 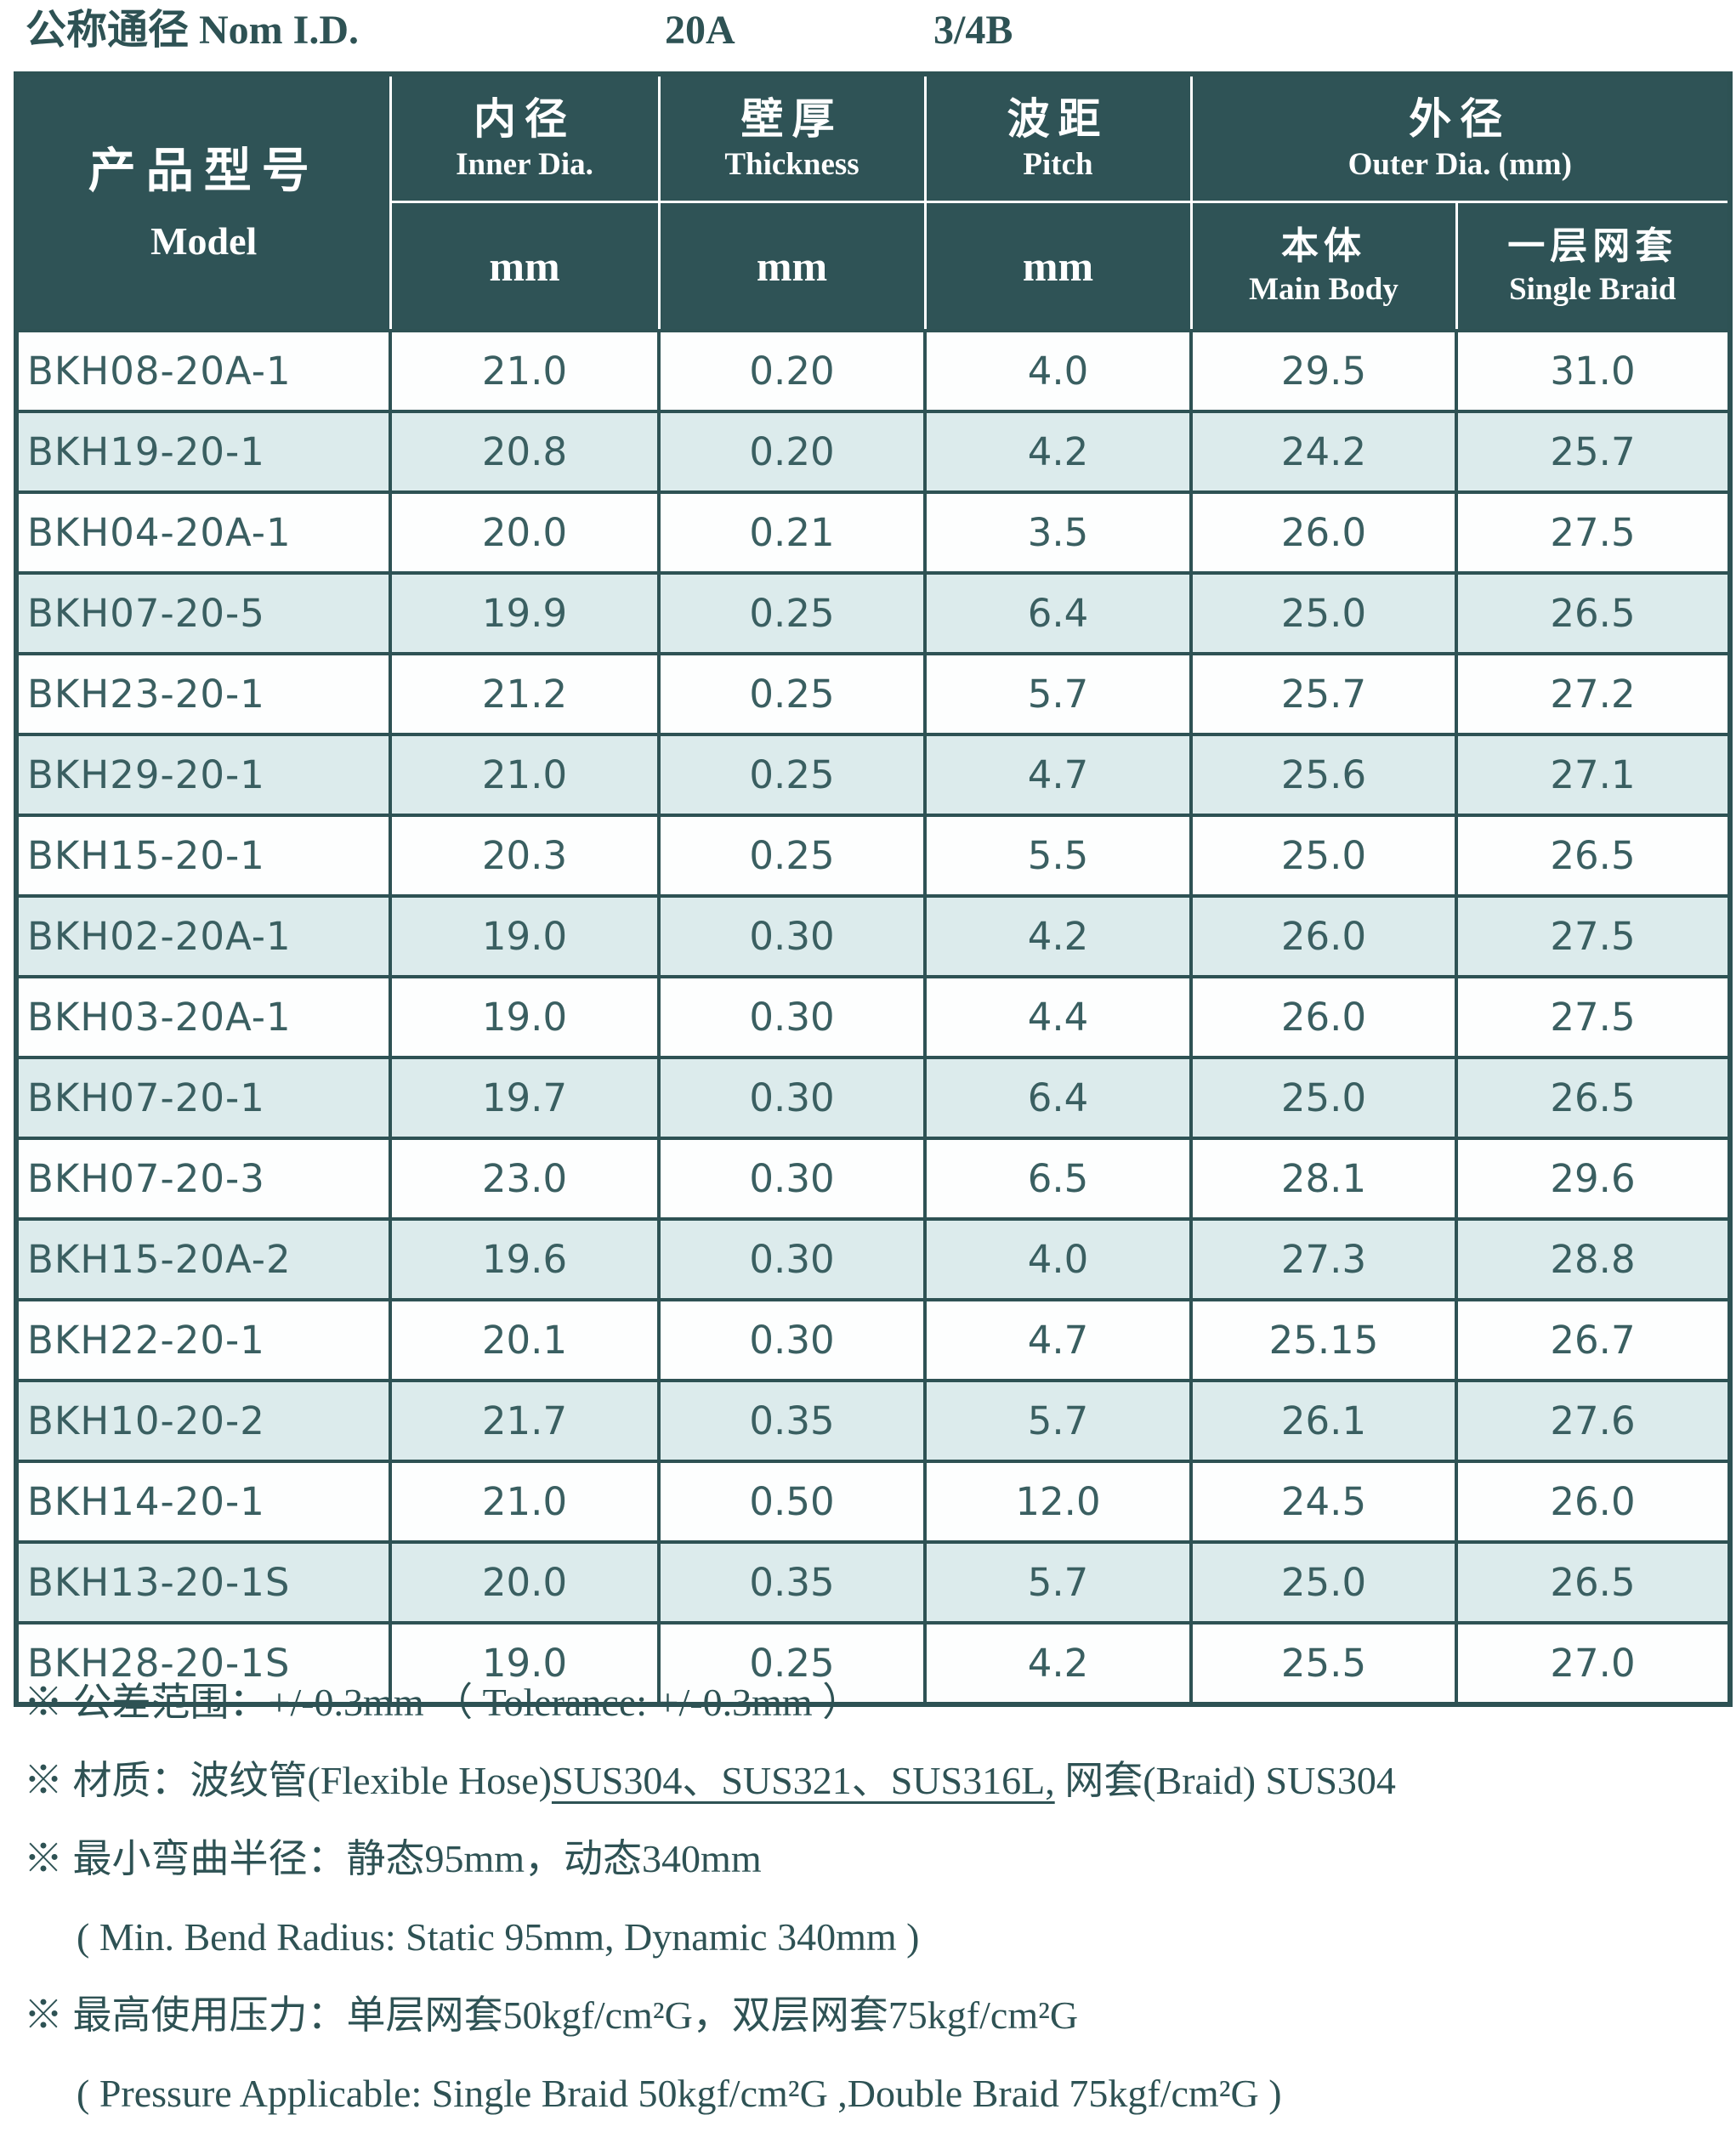 I want to click on pitch-cell: 6.4, so click(x=1058, y=613).